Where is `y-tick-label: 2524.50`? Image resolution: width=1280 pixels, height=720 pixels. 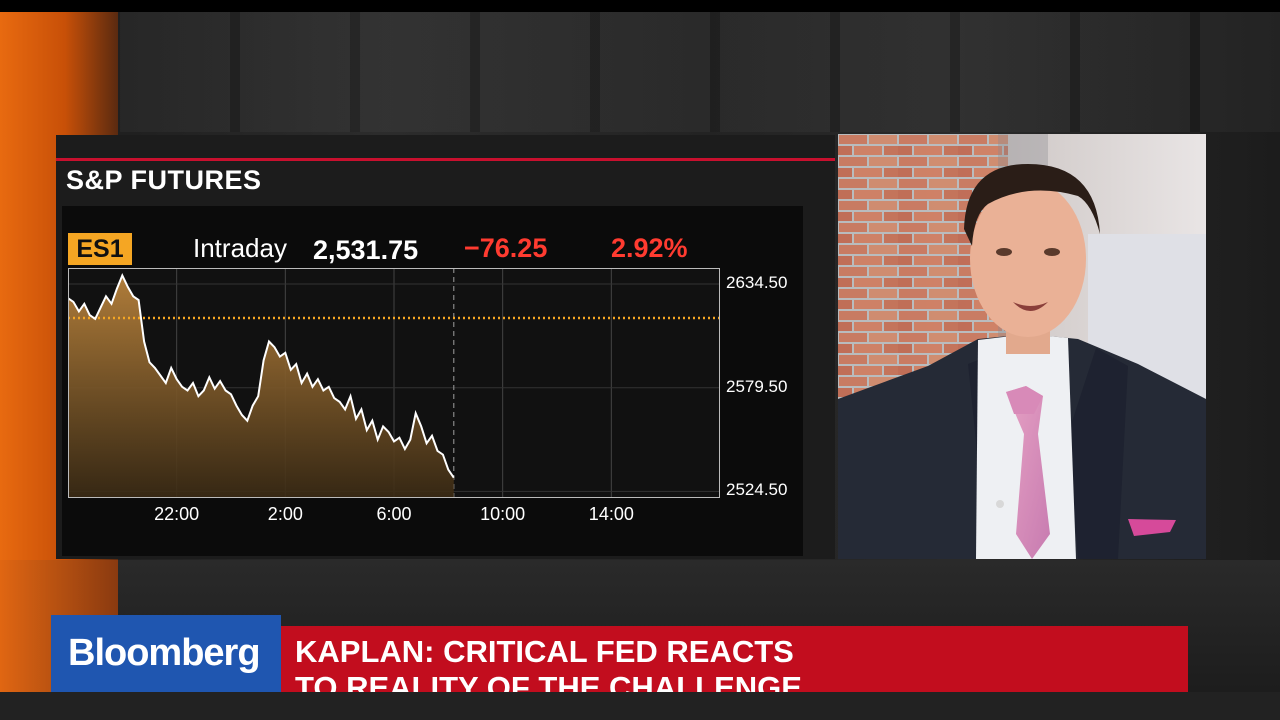 y-tick-label: 2524.50 is located at coordinates (757, 490).